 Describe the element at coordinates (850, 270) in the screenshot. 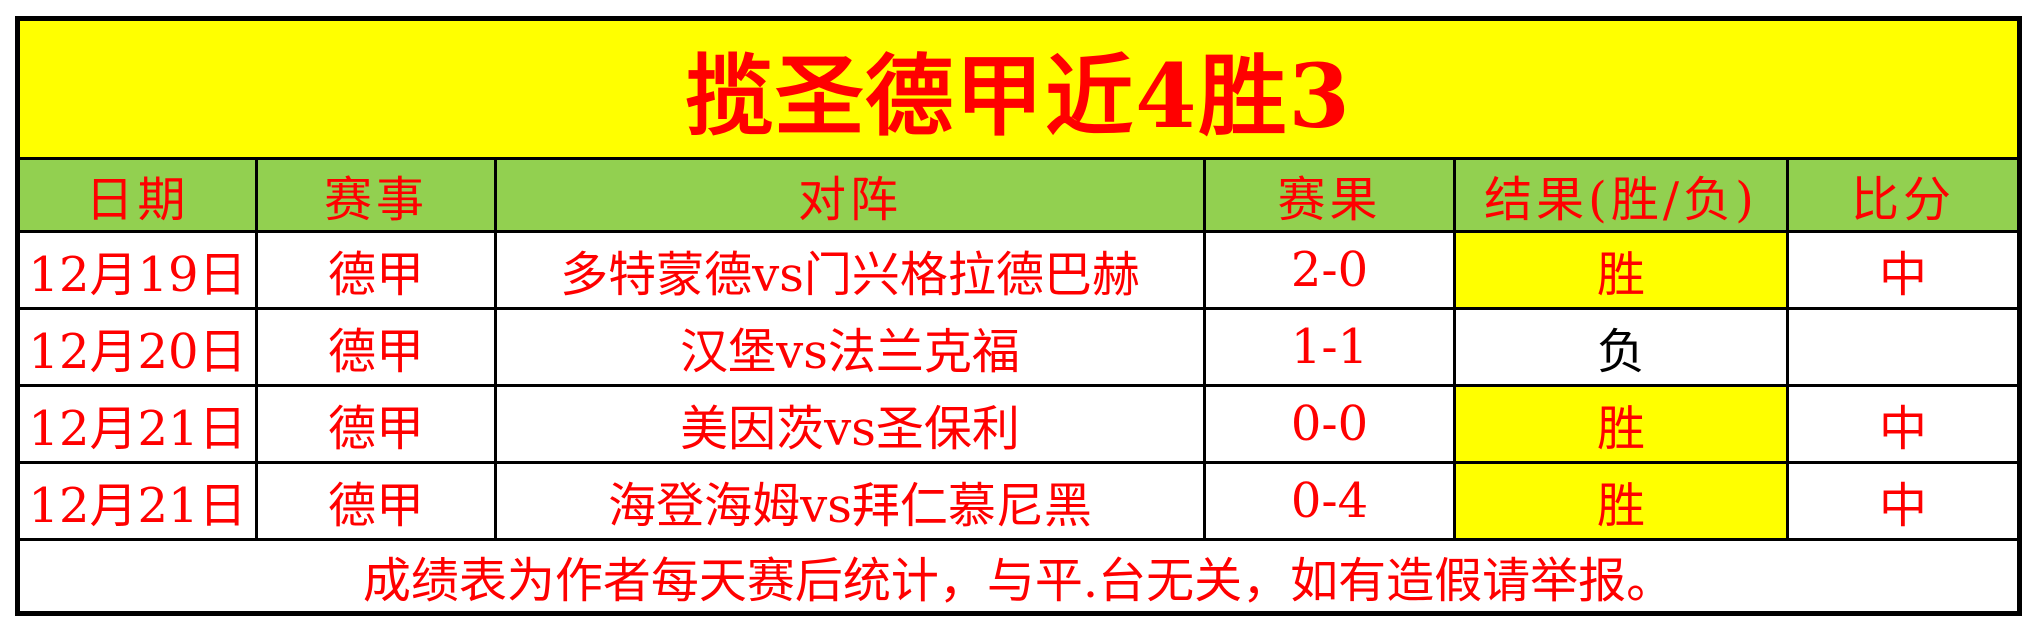

I see `cell-matchup: 多特蒙德vs门兴格拉德巴赫` at that location.